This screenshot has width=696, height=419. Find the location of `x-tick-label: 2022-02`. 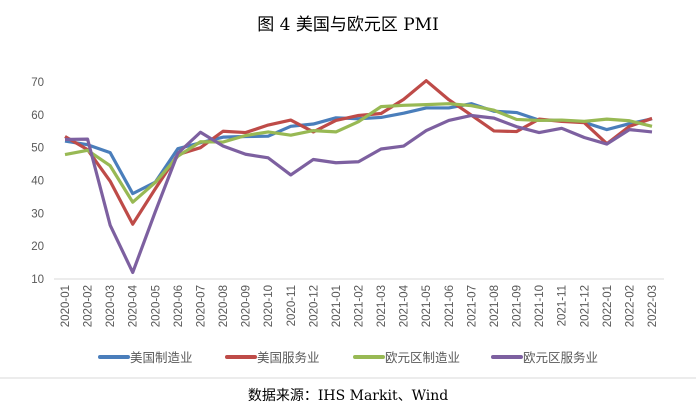

x-tick-label: 2022-02 is located at coordinates (630, 306).